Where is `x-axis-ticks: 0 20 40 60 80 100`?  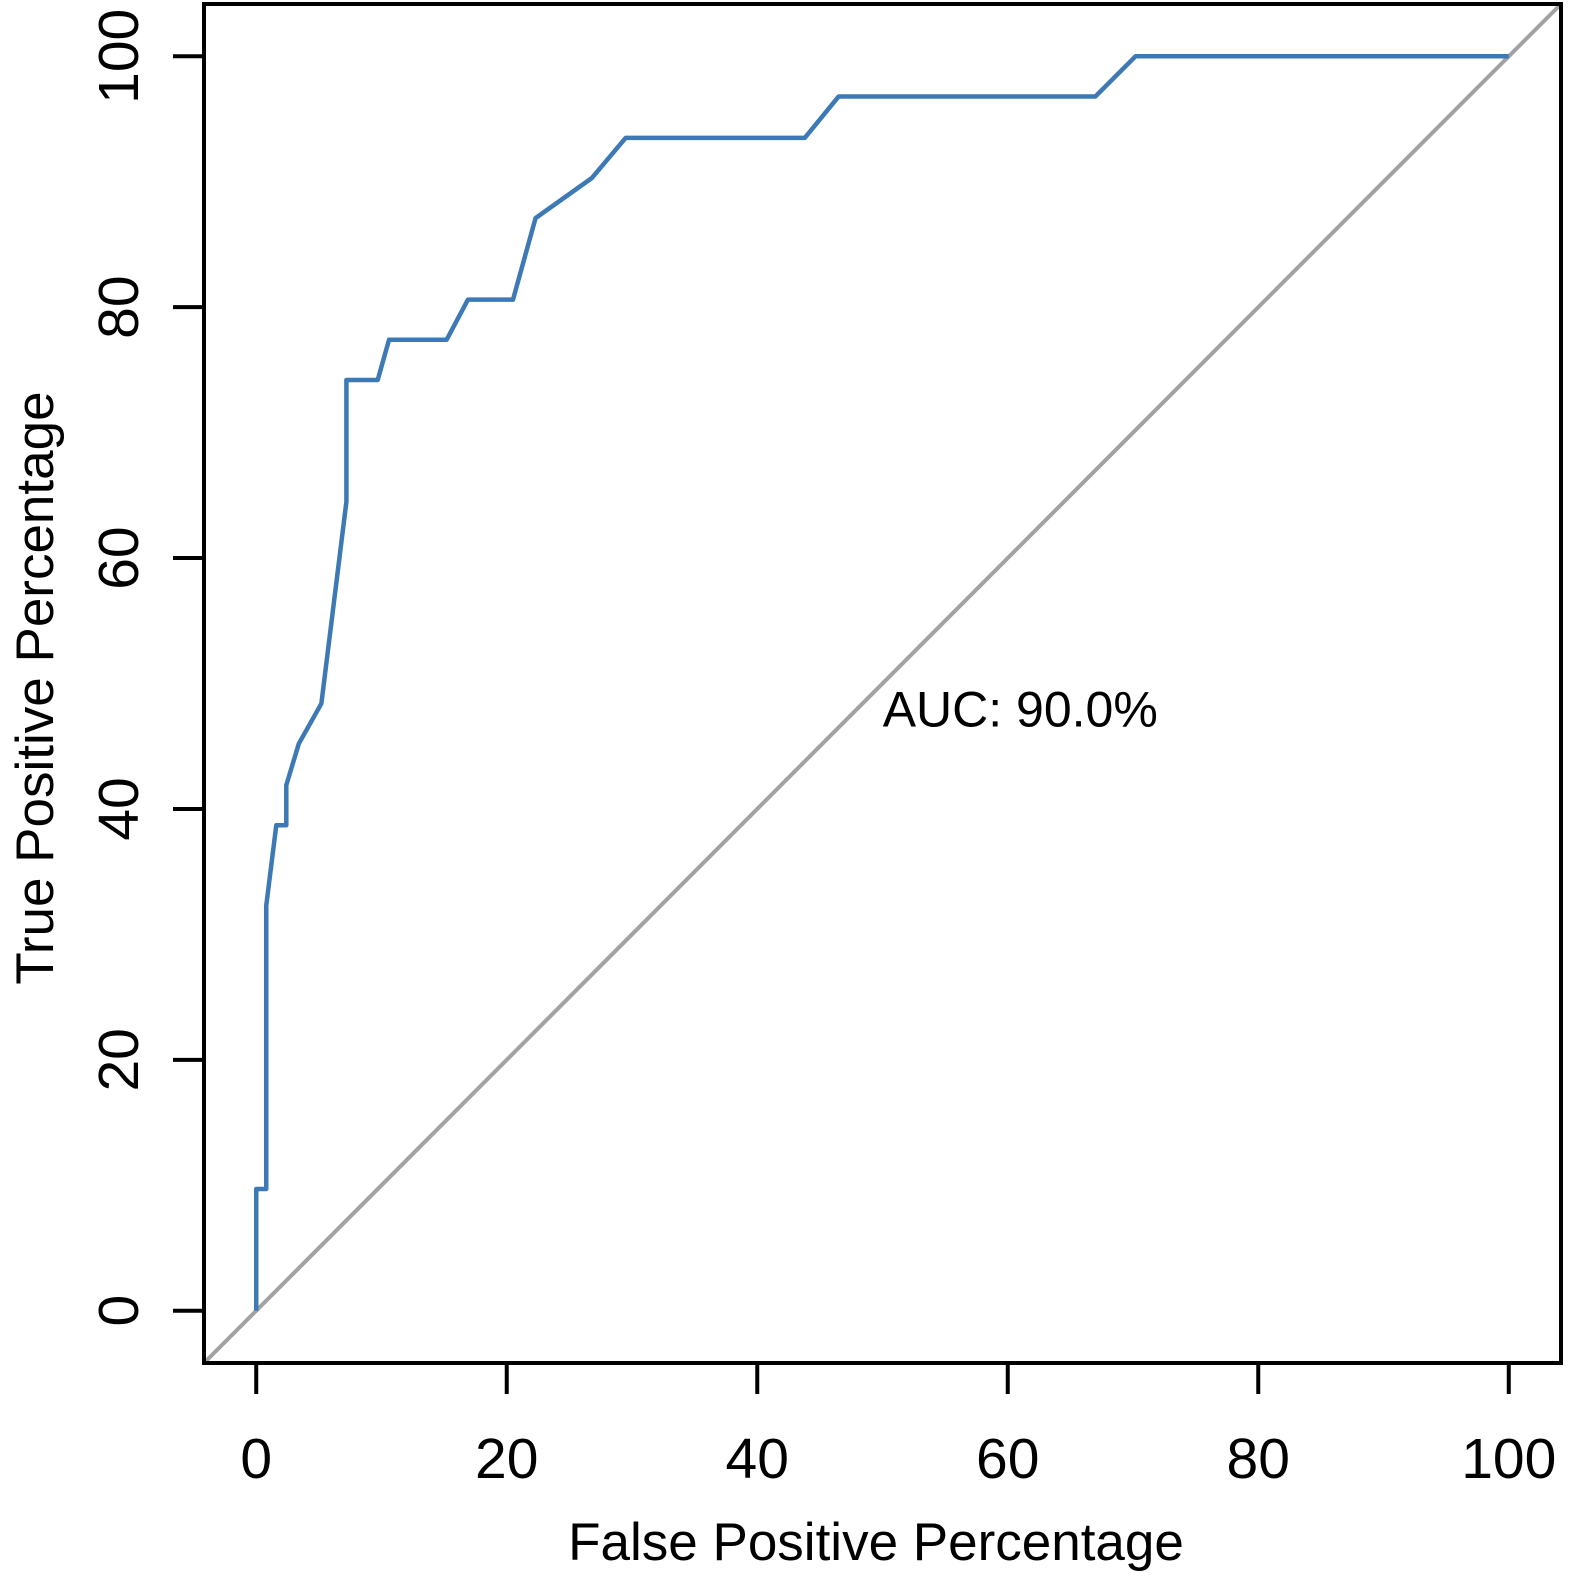 x-axis-ticks: 0 20 40 60 80 100 is located at coordinates (898, 1427).